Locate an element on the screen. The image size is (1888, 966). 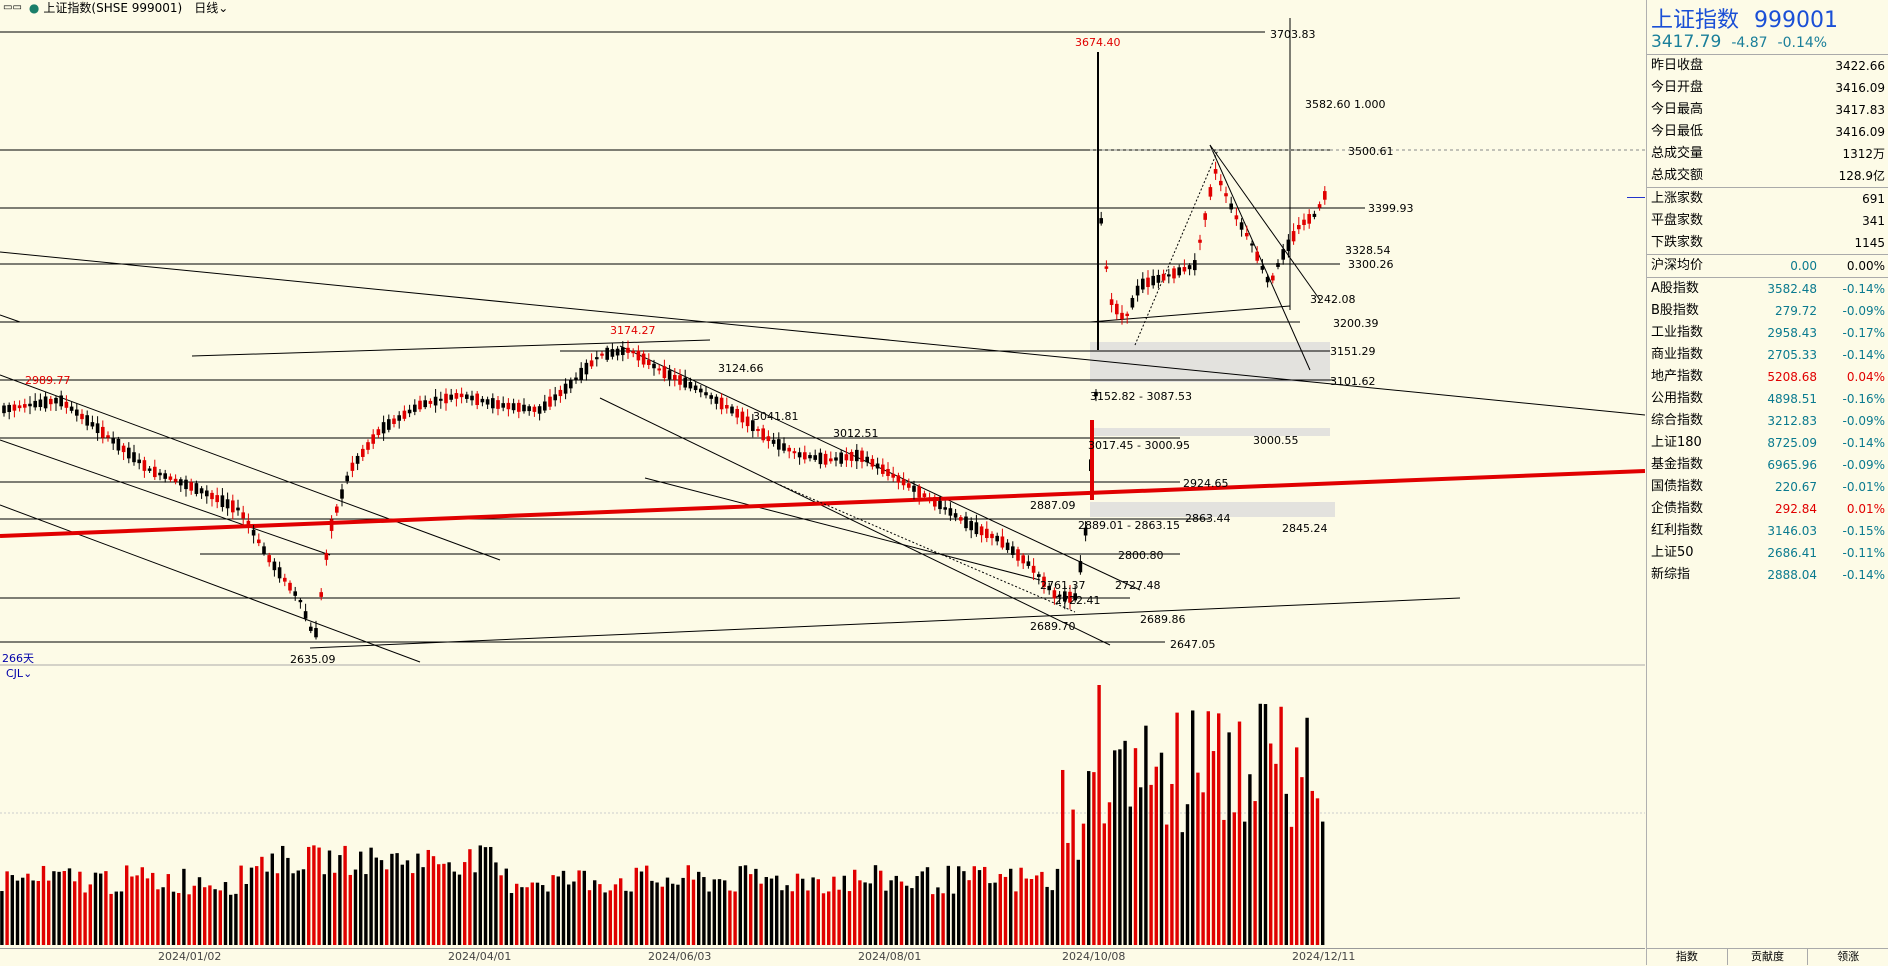
index-row: 商业指数 2705.33 -0.14% is located at coordinates (1767, 355).